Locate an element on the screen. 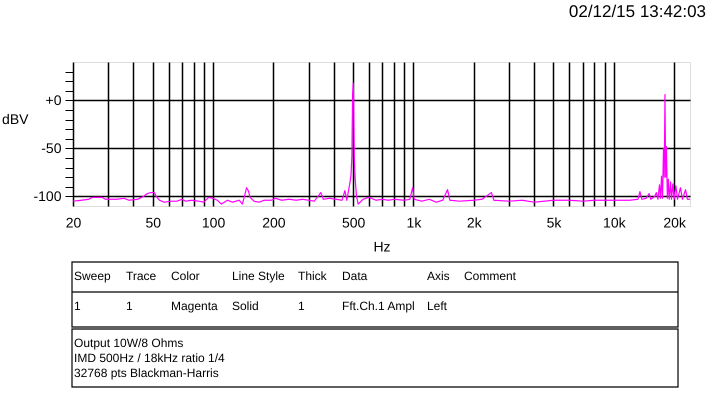 The width and height of the screenshot is (712, 413). y-axis-title: dBV is located at coordinates (16, 119).